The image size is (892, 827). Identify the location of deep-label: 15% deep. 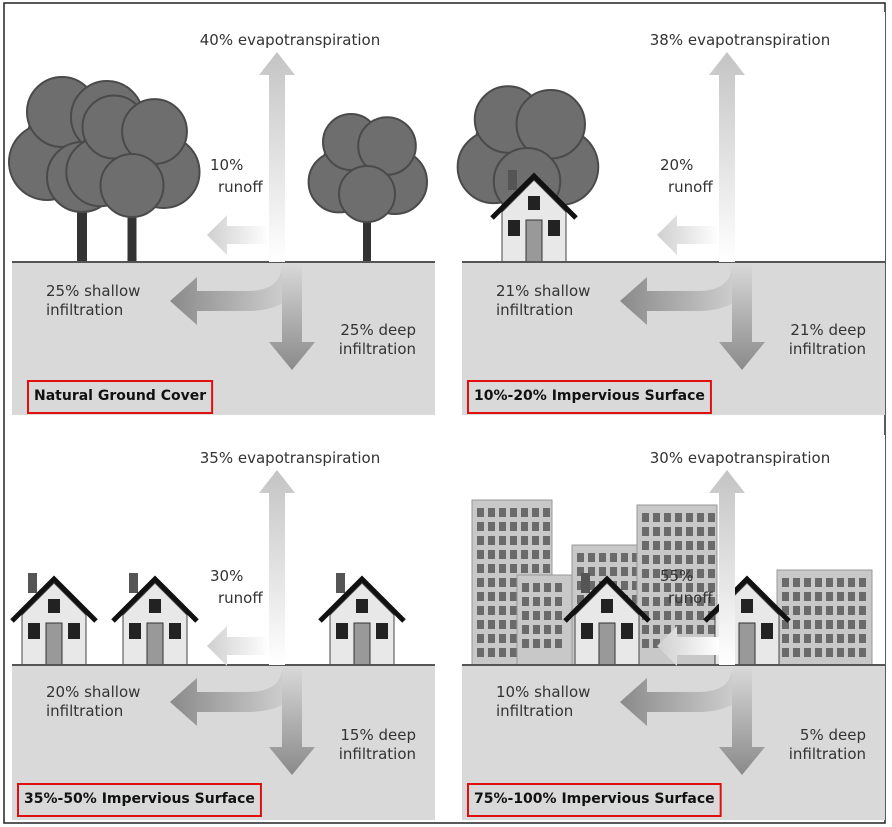
(378, 735).